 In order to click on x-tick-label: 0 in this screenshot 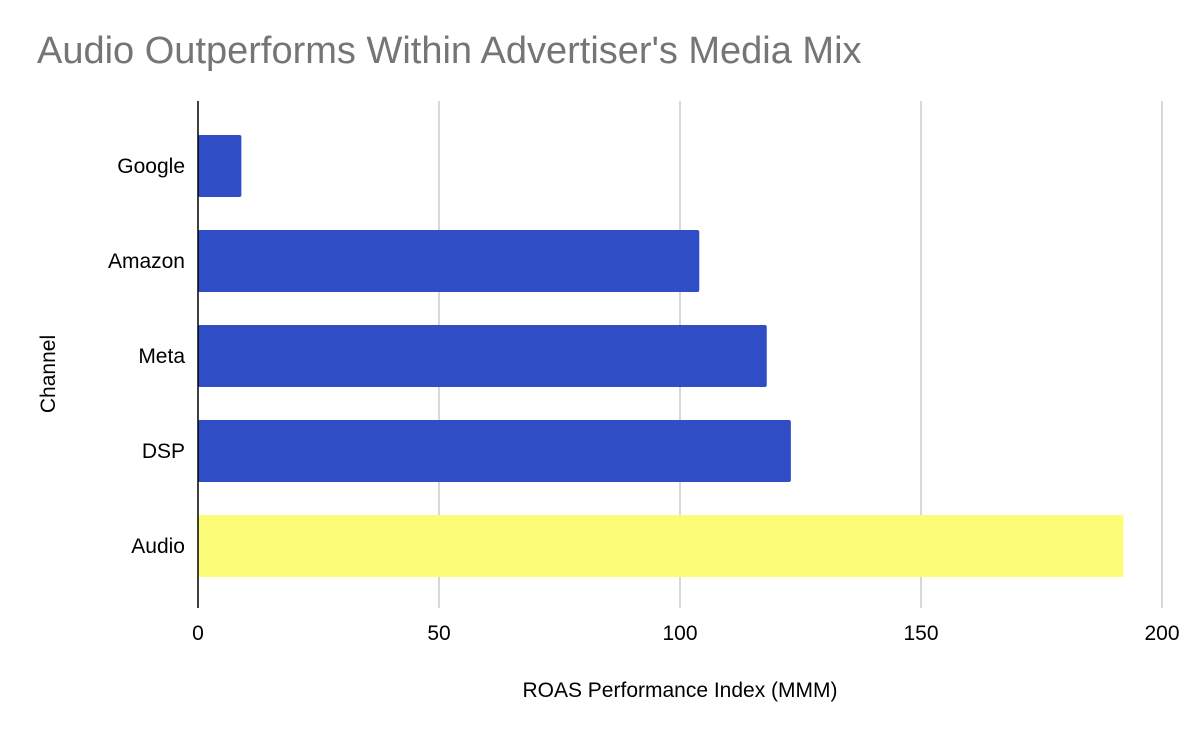, I will do `click(198, 633)`.